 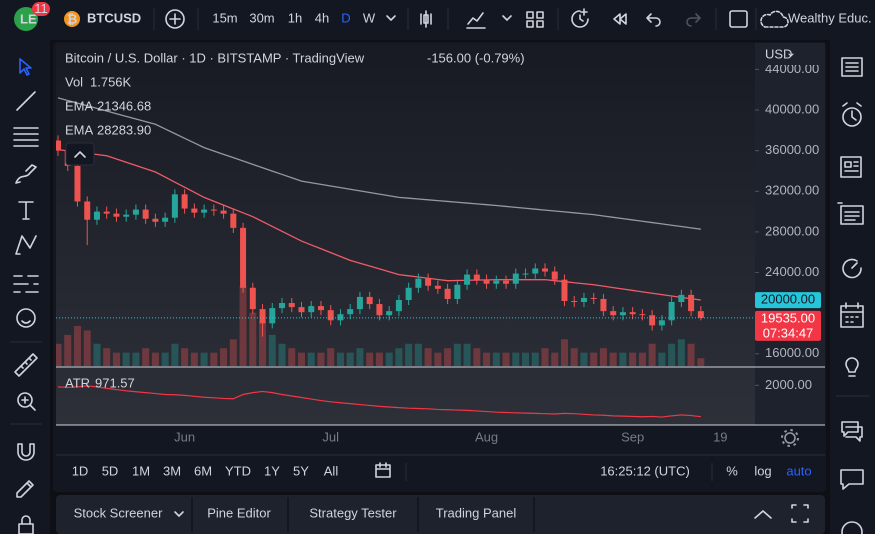 I want to click on price-change: -156.00 (-0.79%), so click(x=476, y=57).